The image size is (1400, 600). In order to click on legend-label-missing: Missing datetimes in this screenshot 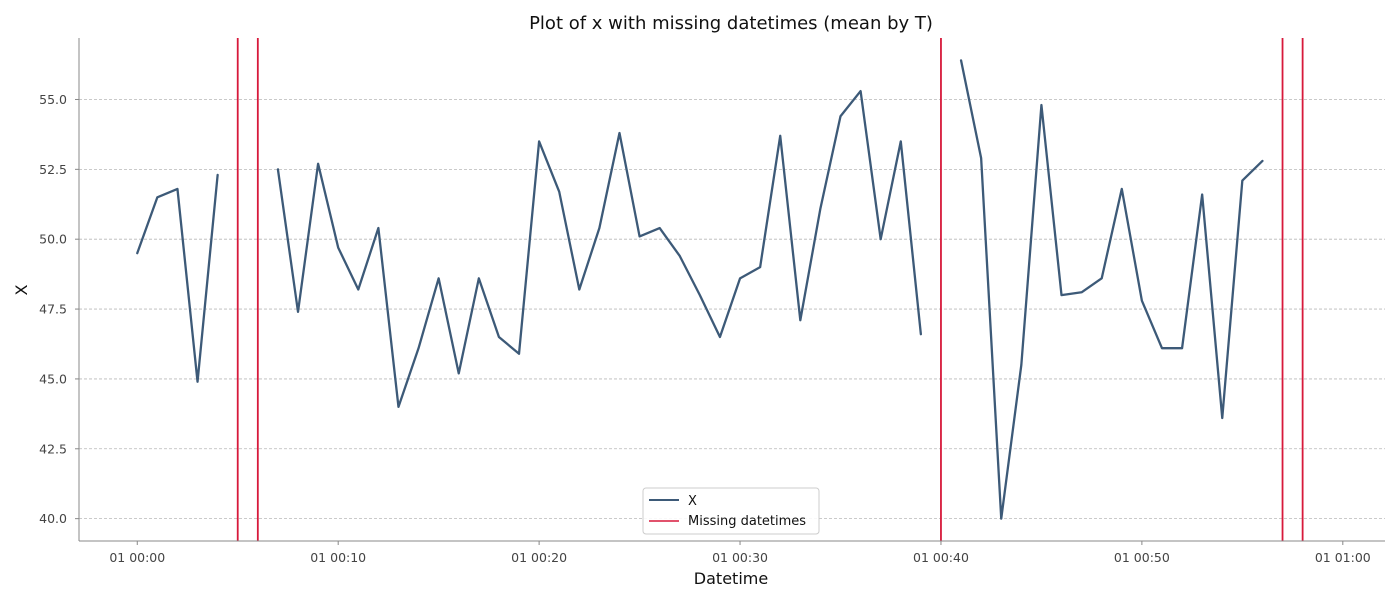, I will do `click(747, 521)`.